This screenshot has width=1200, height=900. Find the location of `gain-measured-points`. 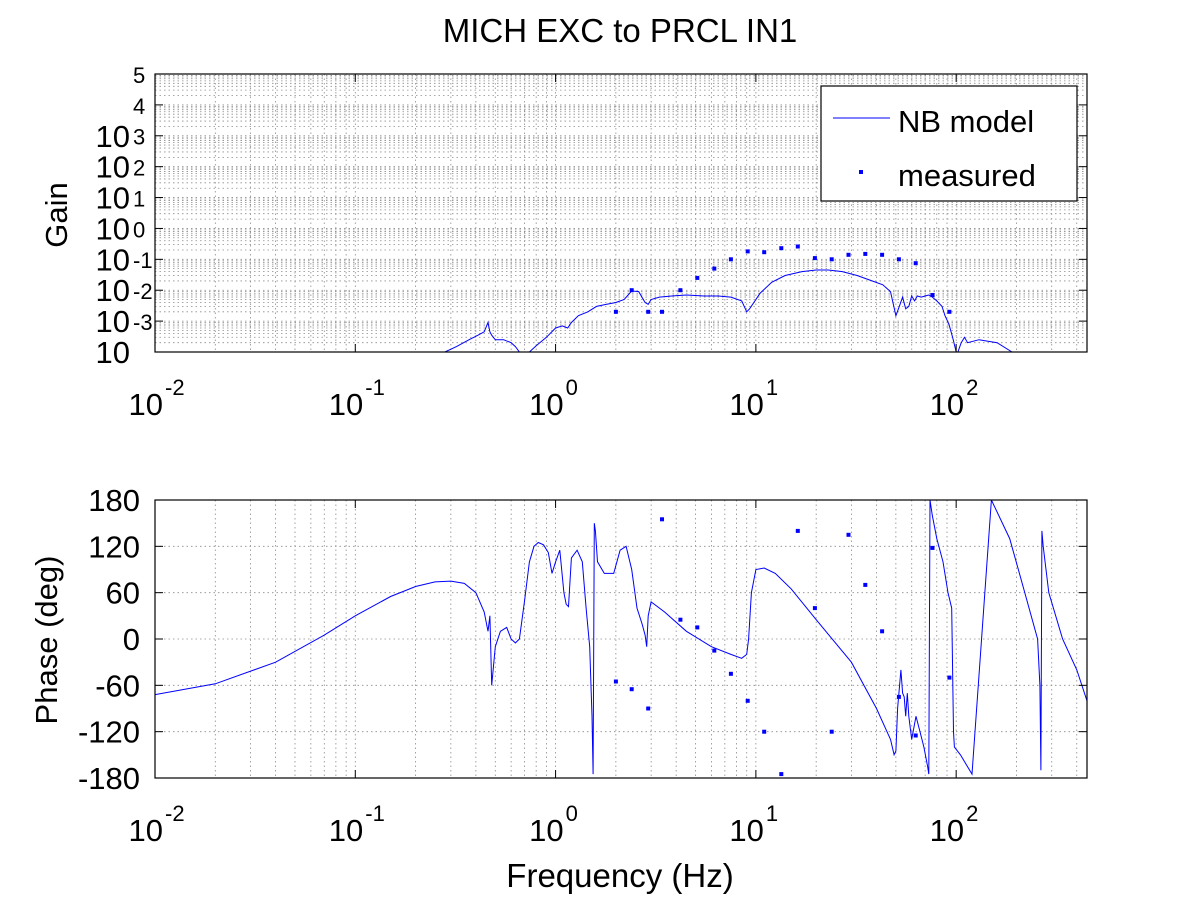

gain-measured-points is located at coordinates (782, 279).